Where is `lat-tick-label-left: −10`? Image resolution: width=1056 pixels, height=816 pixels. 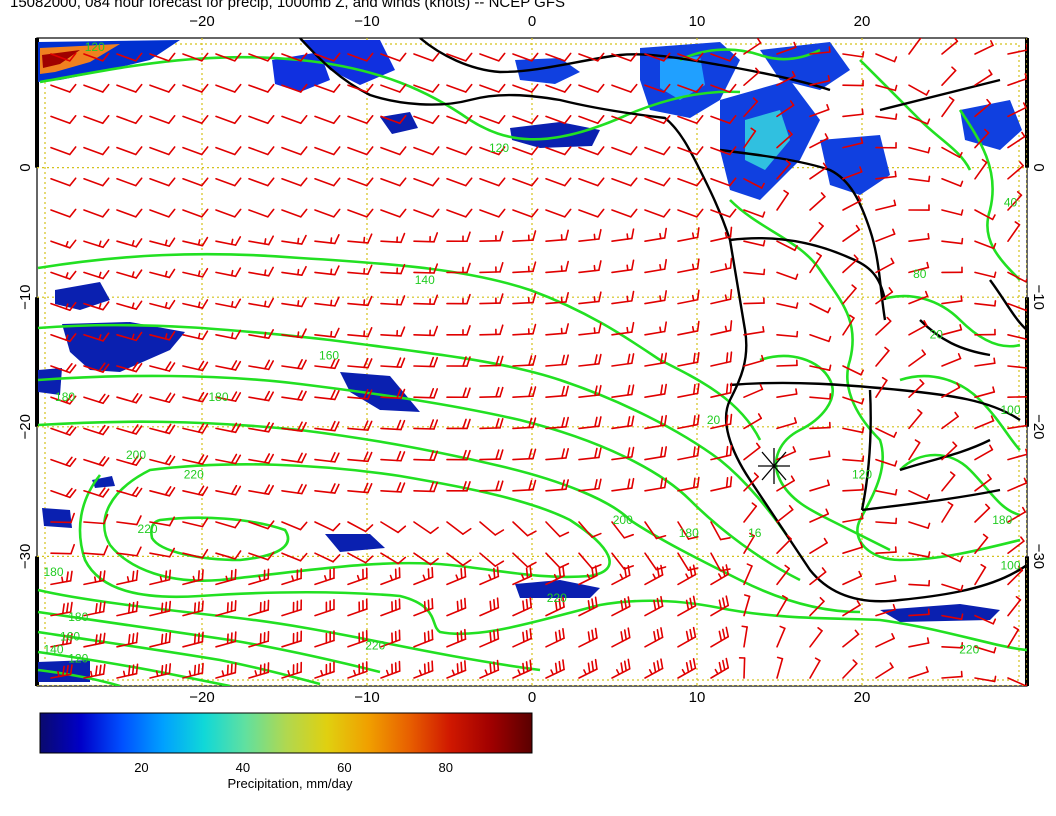
lat-tick-label-left: −10 is located at coordinates (25, 296).